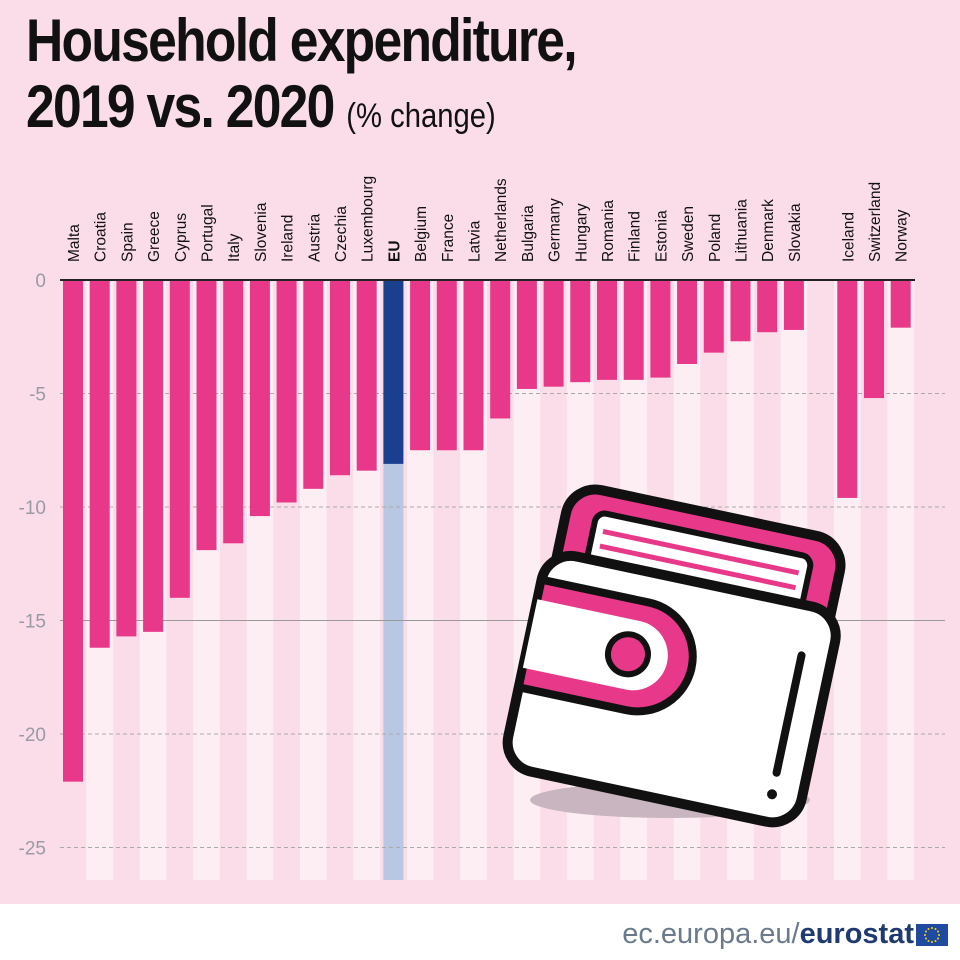  I want to click on x-tick-label: Bulgaria, so click(528, 233).